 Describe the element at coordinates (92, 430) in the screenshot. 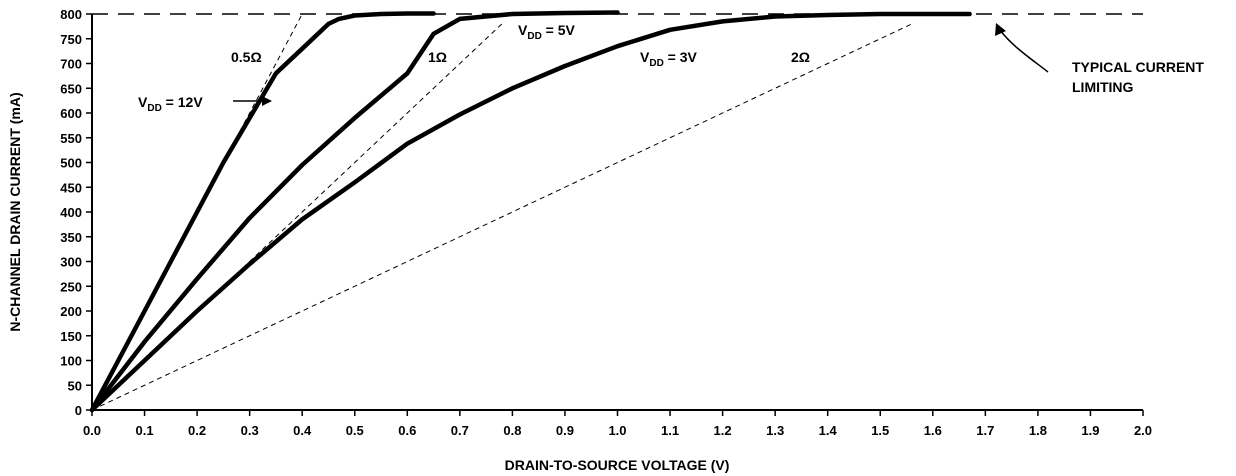

I see `x-tick-label: 0.0` at that location.